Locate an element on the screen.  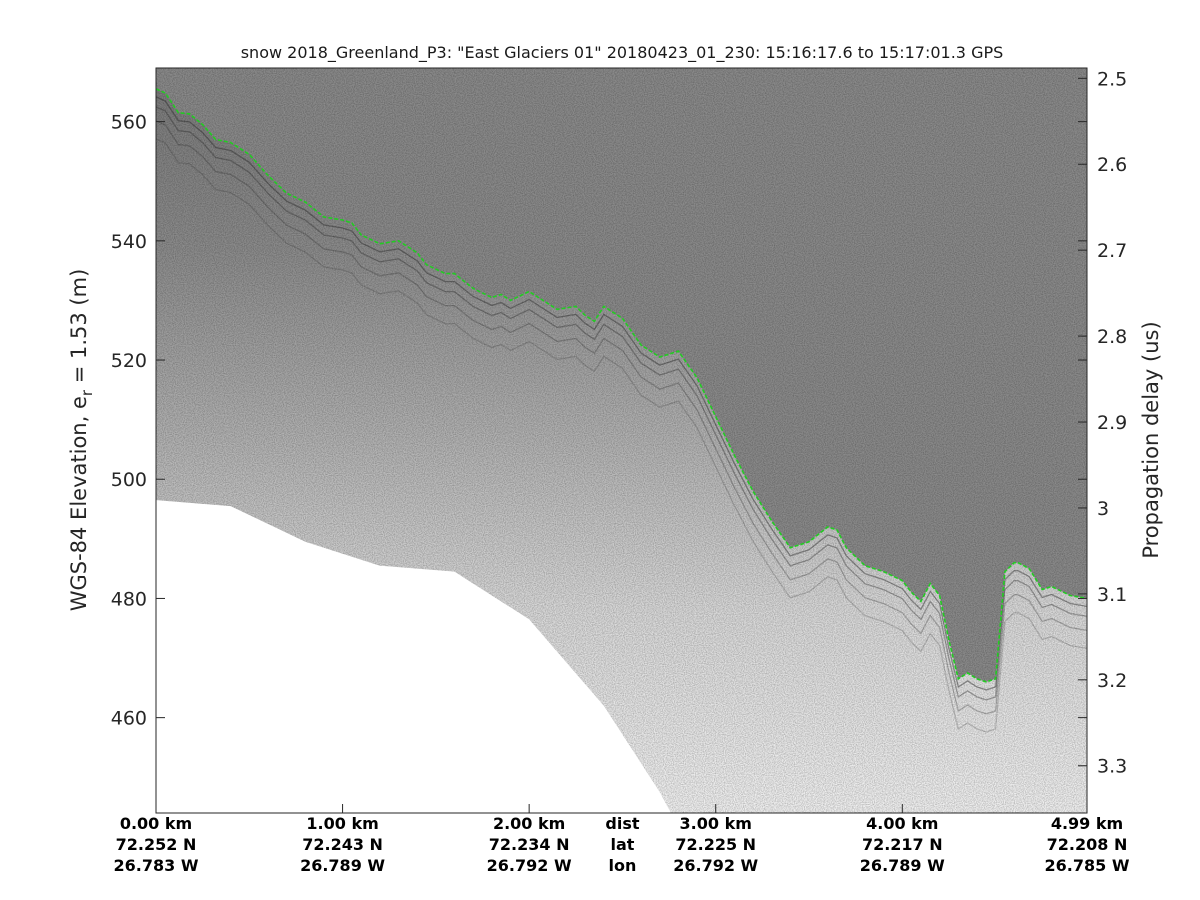
bottom-dist-label: 4.99 km is located at coordinates (1087, 823).